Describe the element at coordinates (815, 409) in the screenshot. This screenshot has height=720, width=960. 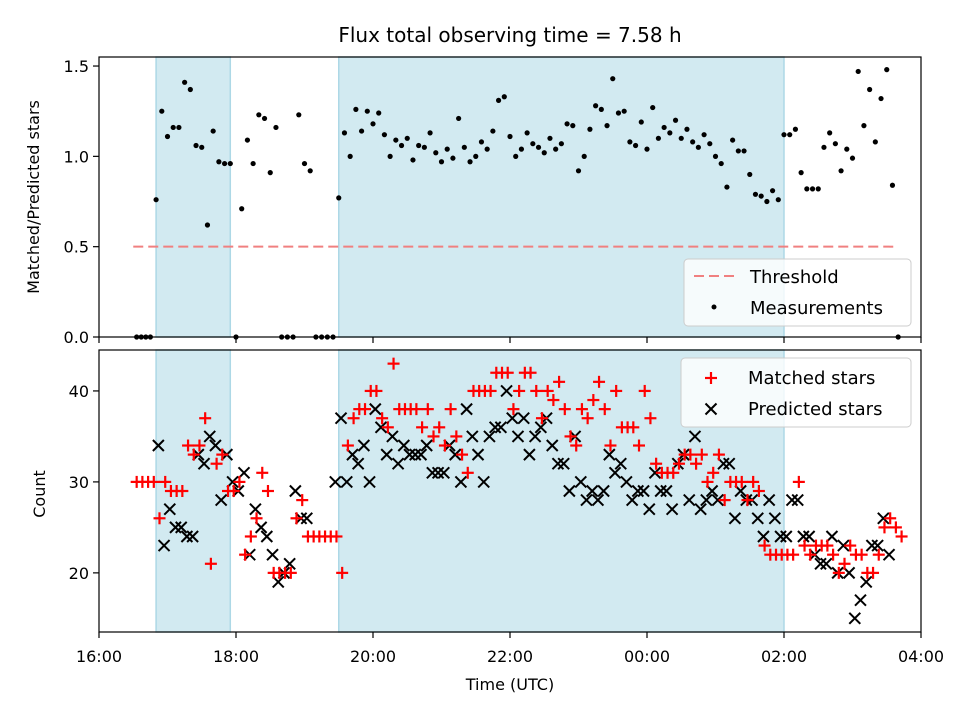
I see `legend-predicted-label: Predicted stars` at that location.